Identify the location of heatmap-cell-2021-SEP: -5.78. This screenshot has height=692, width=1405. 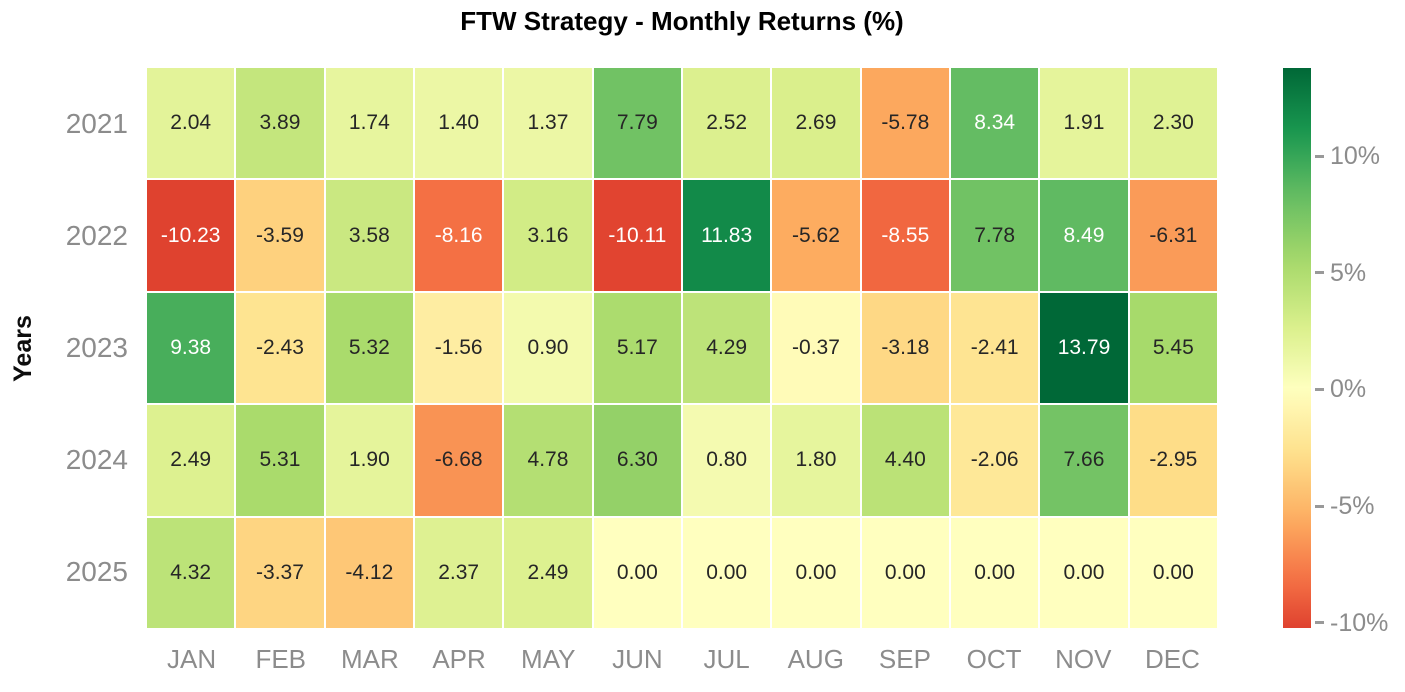
(905, 123).